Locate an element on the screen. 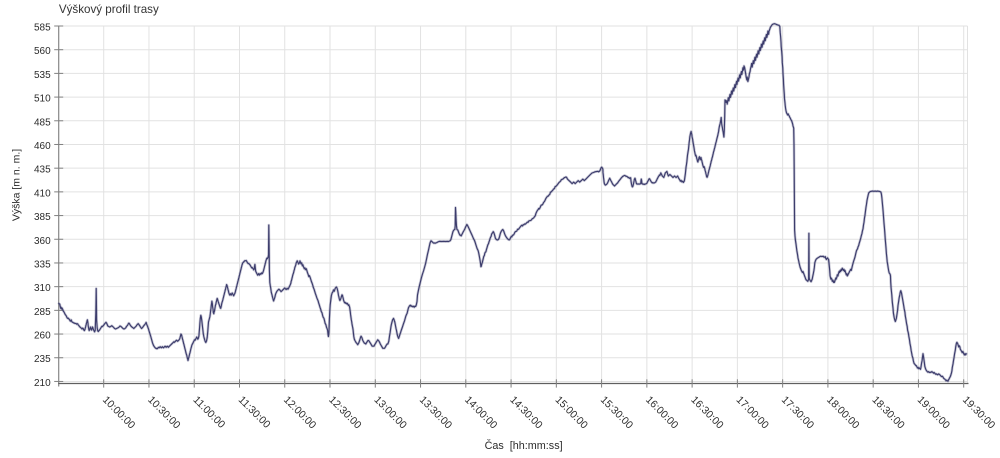 The width and height of the screenshot is (1000, 458). svg-text: 360 is located at coordinates (42, 241).